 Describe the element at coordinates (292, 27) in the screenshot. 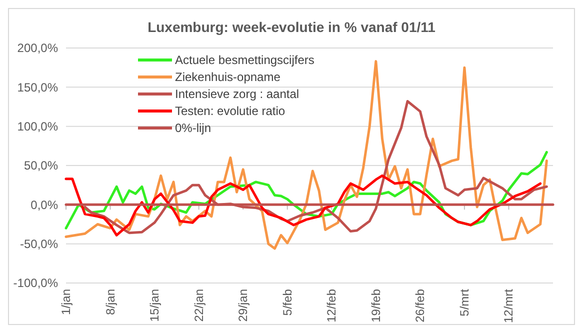

I see `chart-title: Luxemburg: week-evolutie in % vanaf 01/11` at that location.